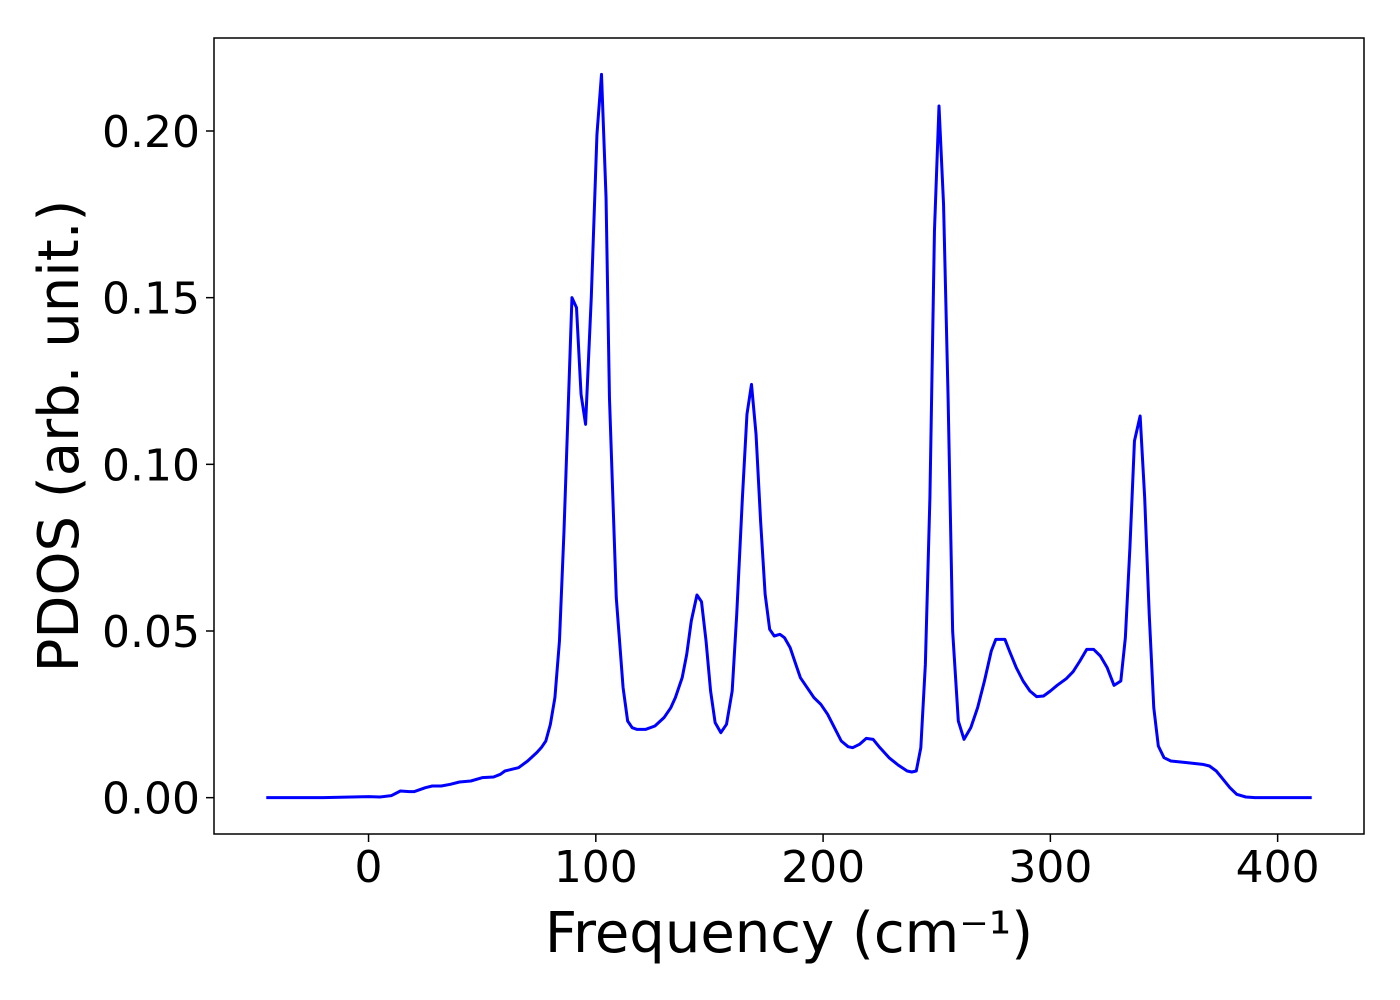 The width and height of the screenshot is (1400, 1000). Describe the element at coordinates (823, 867) in the screenshot. I see `x-tick-label: 200` at that location.